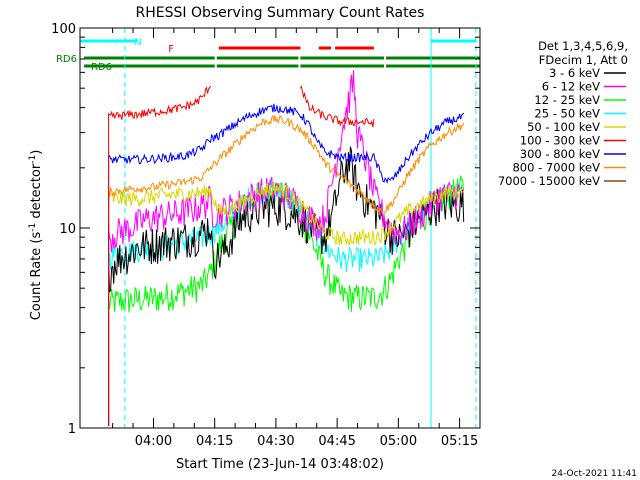 The image size is (640, 480). Describe the element at coordinates (33, 227) in the screenshot. I see `y-axis-label-superscript: -1` at that location.